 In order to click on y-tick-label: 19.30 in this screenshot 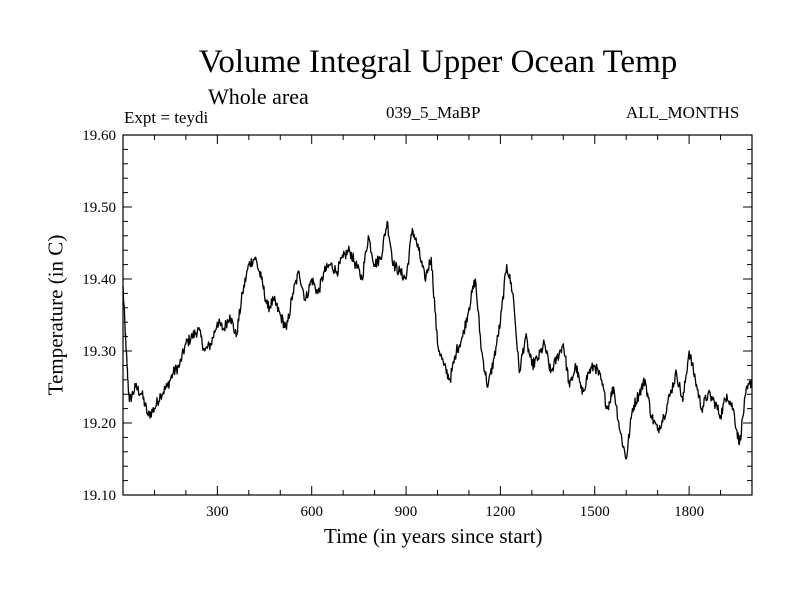, I will do `click(99, 352)`.